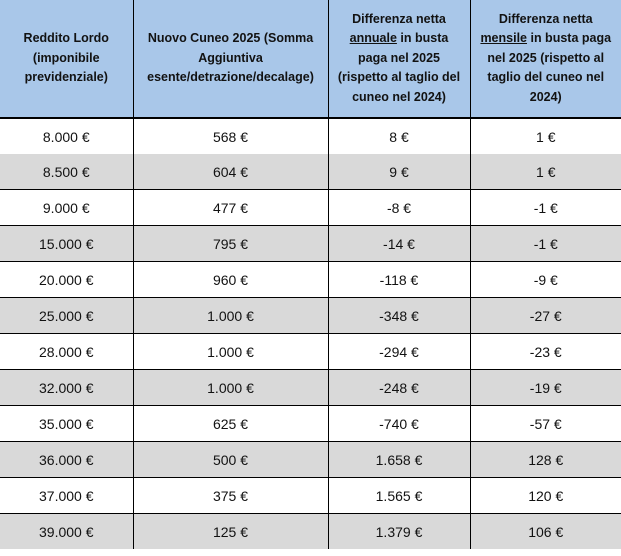  What do you see at coordinates (231, 531) in the screenshot?
I see `table-cell: 125 €` at bounding box center [231, 531].